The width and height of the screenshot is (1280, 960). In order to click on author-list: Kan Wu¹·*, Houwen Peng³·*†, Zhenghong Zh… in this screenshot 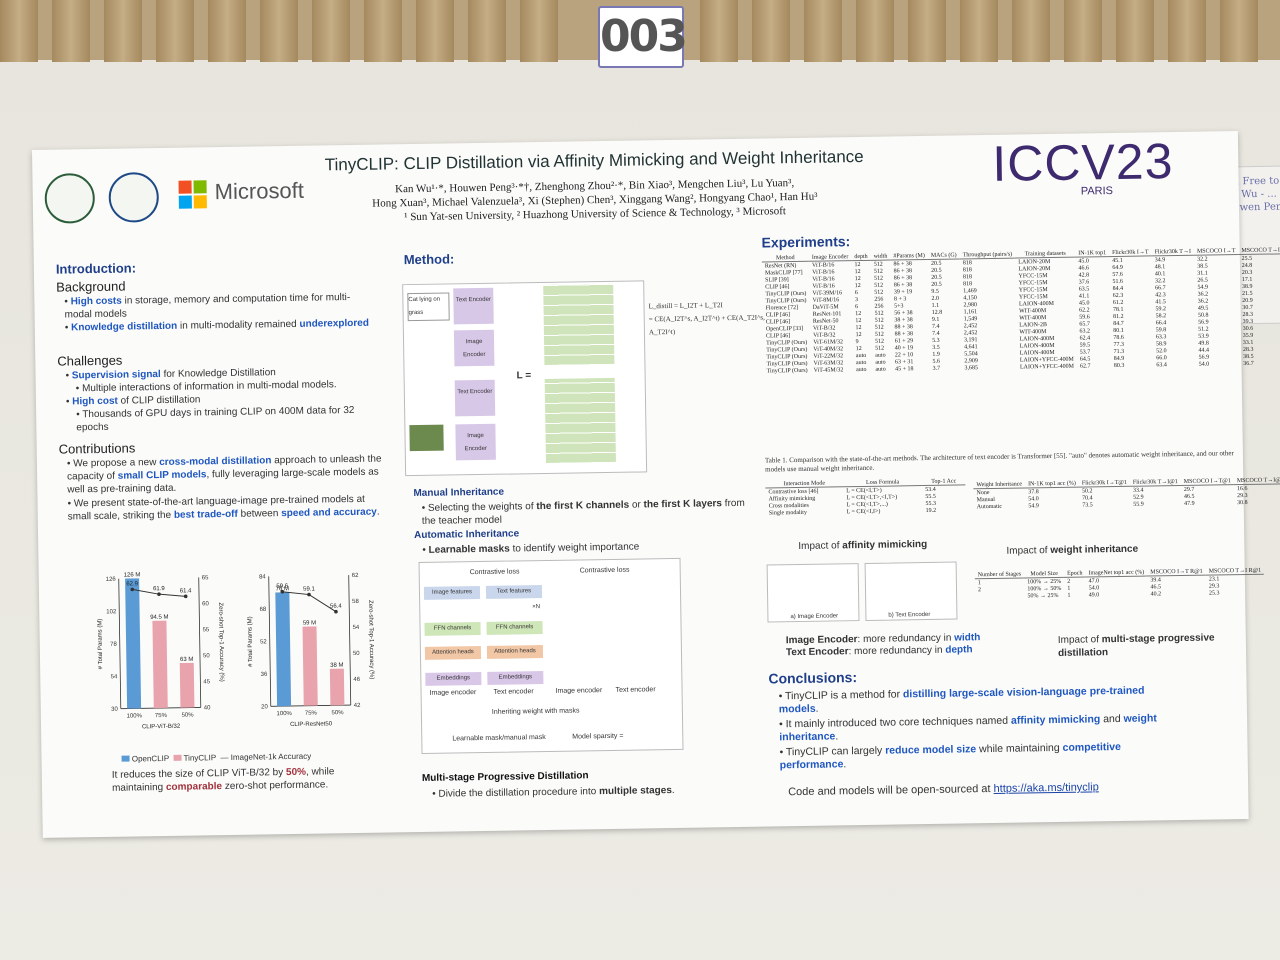, I will do `click(595, 199)`.